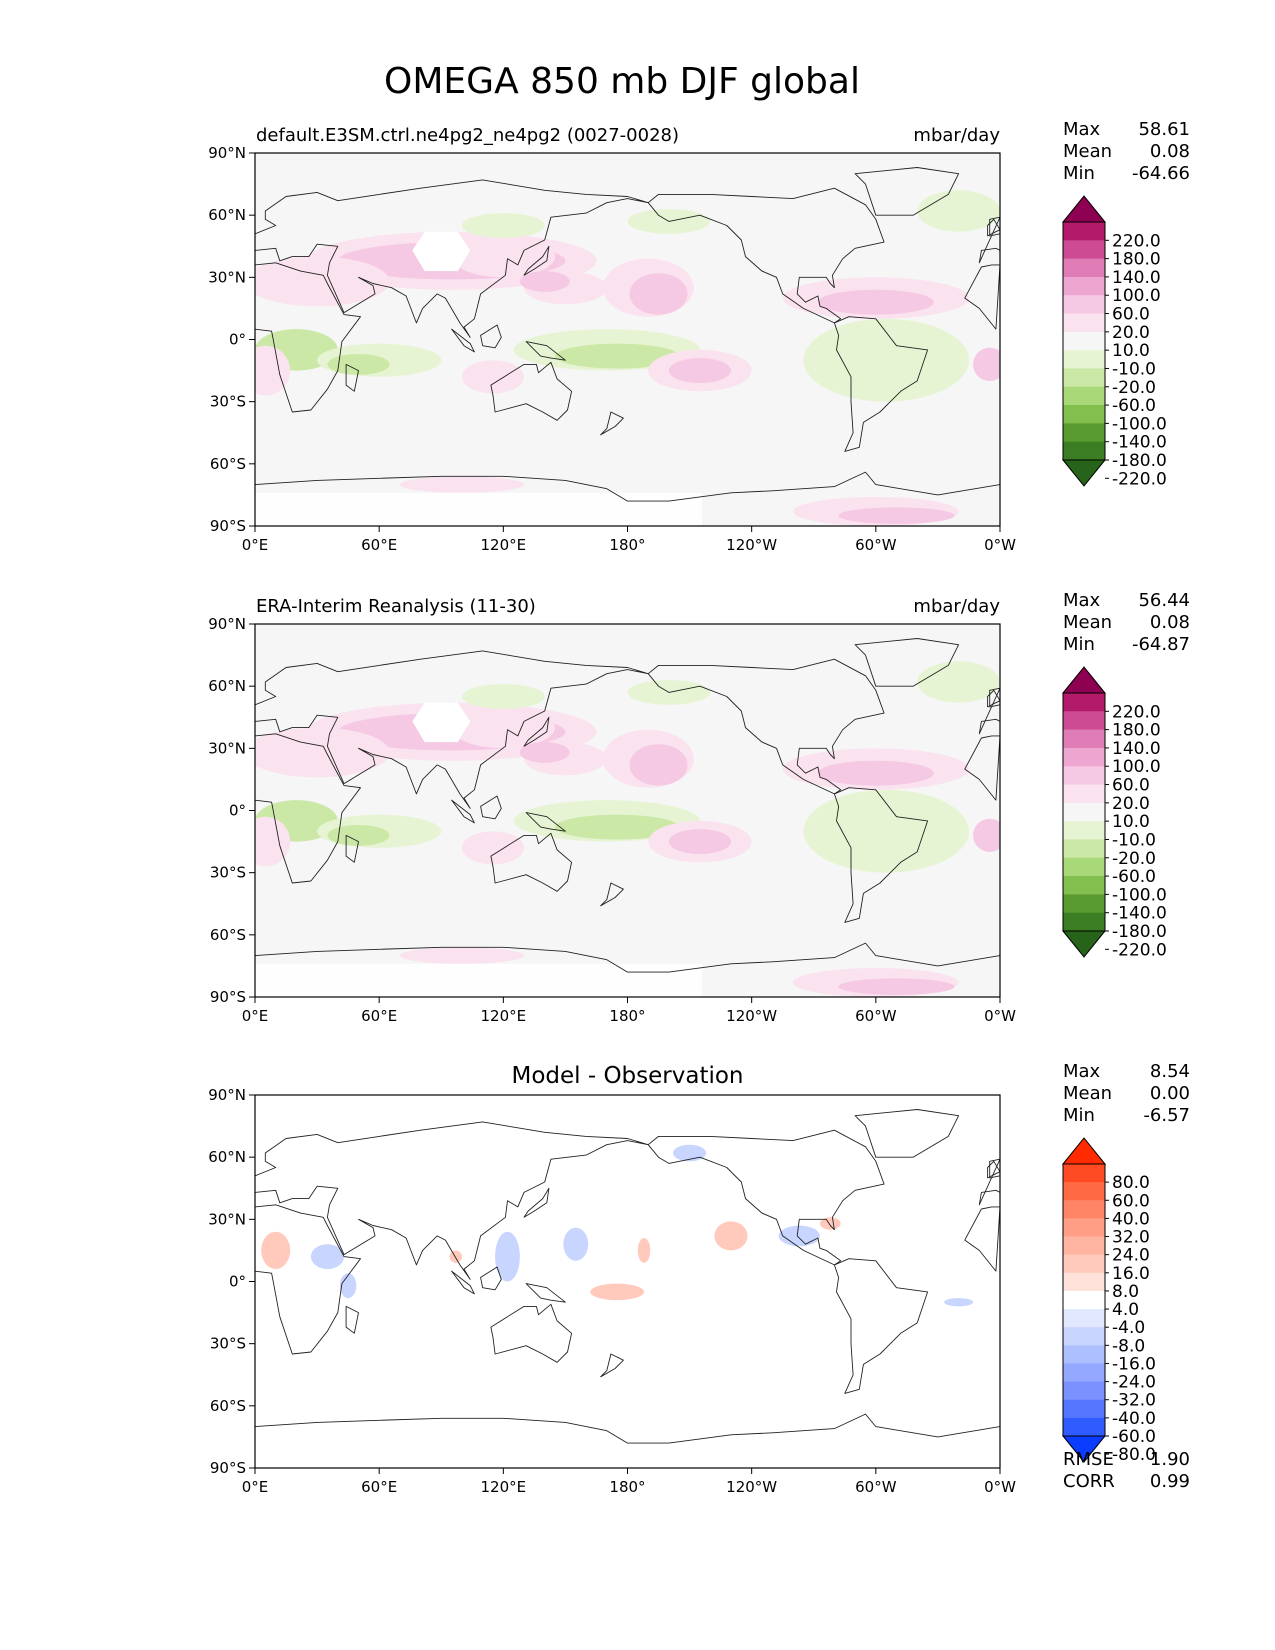 The width and height of the screenshot is (1275, 1650). Describe the element at coordinates (1139, 424) in the screenshot. I see `colorbar-level-label: -100.0` at that location.